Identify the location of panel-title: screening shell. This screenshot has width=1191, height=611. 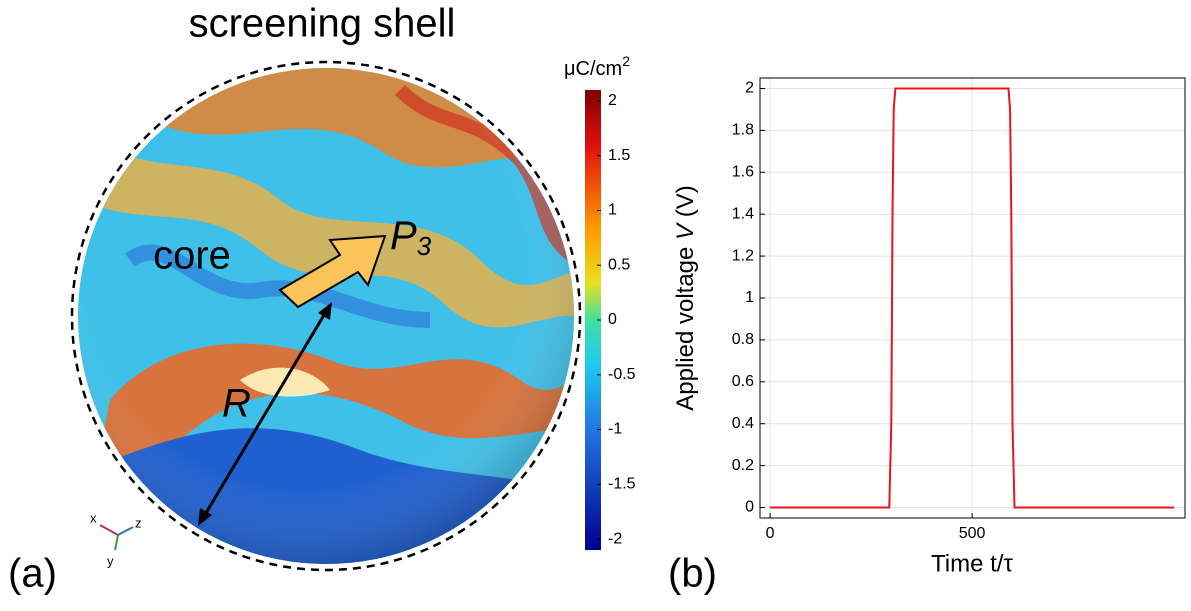
(322, 24).